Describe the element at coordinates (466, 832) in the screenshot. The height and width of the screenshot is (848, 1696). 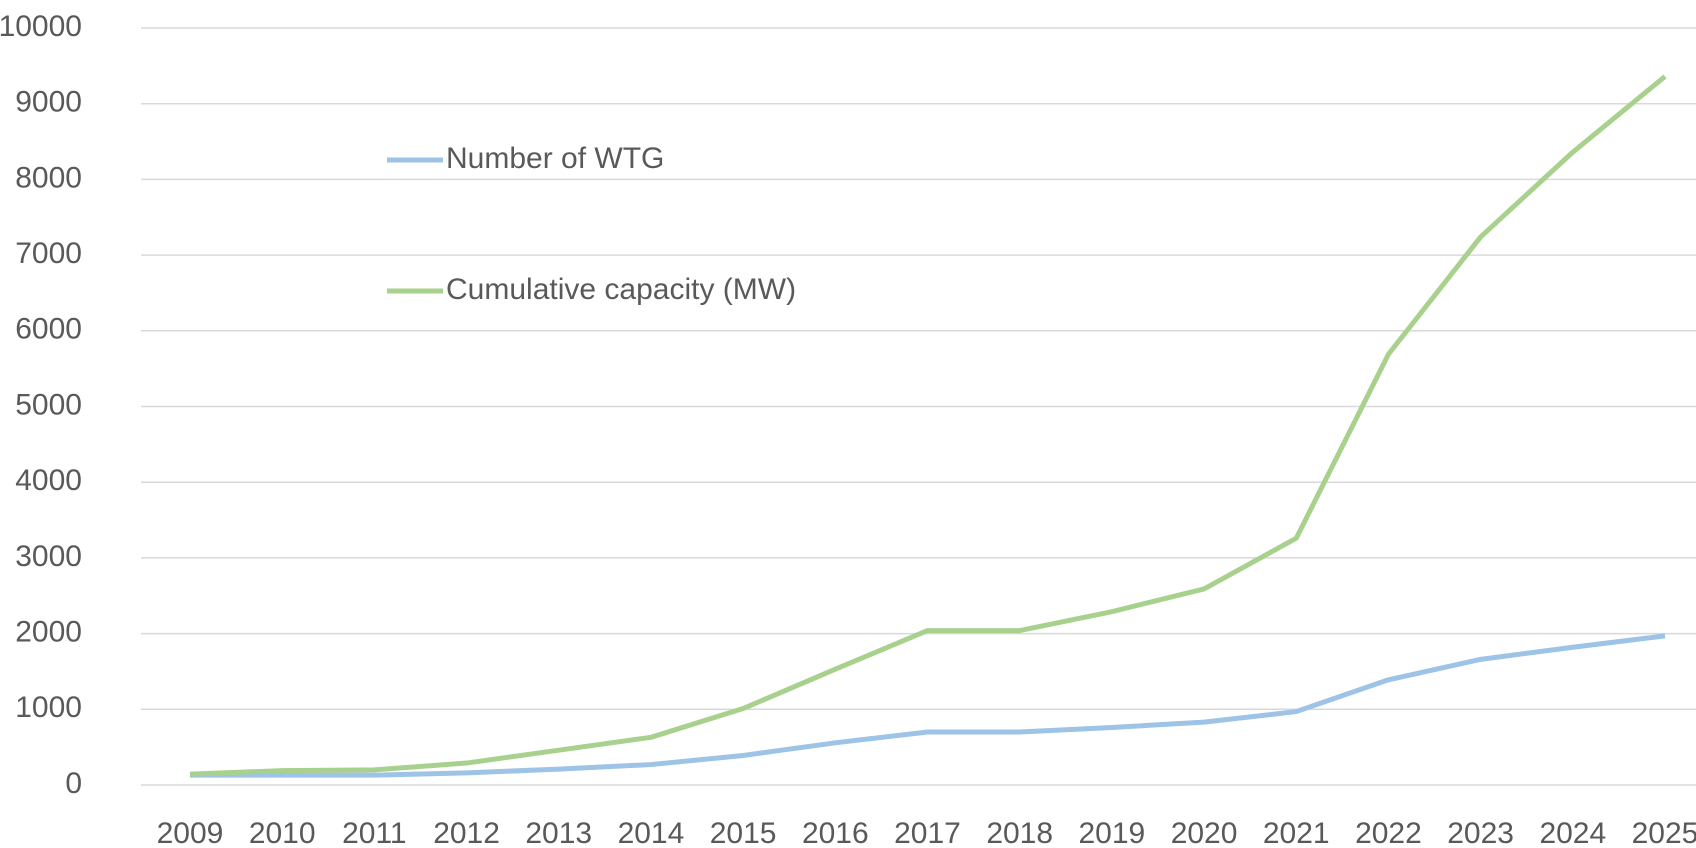
I see `x-tick-label: 2012` at that location.